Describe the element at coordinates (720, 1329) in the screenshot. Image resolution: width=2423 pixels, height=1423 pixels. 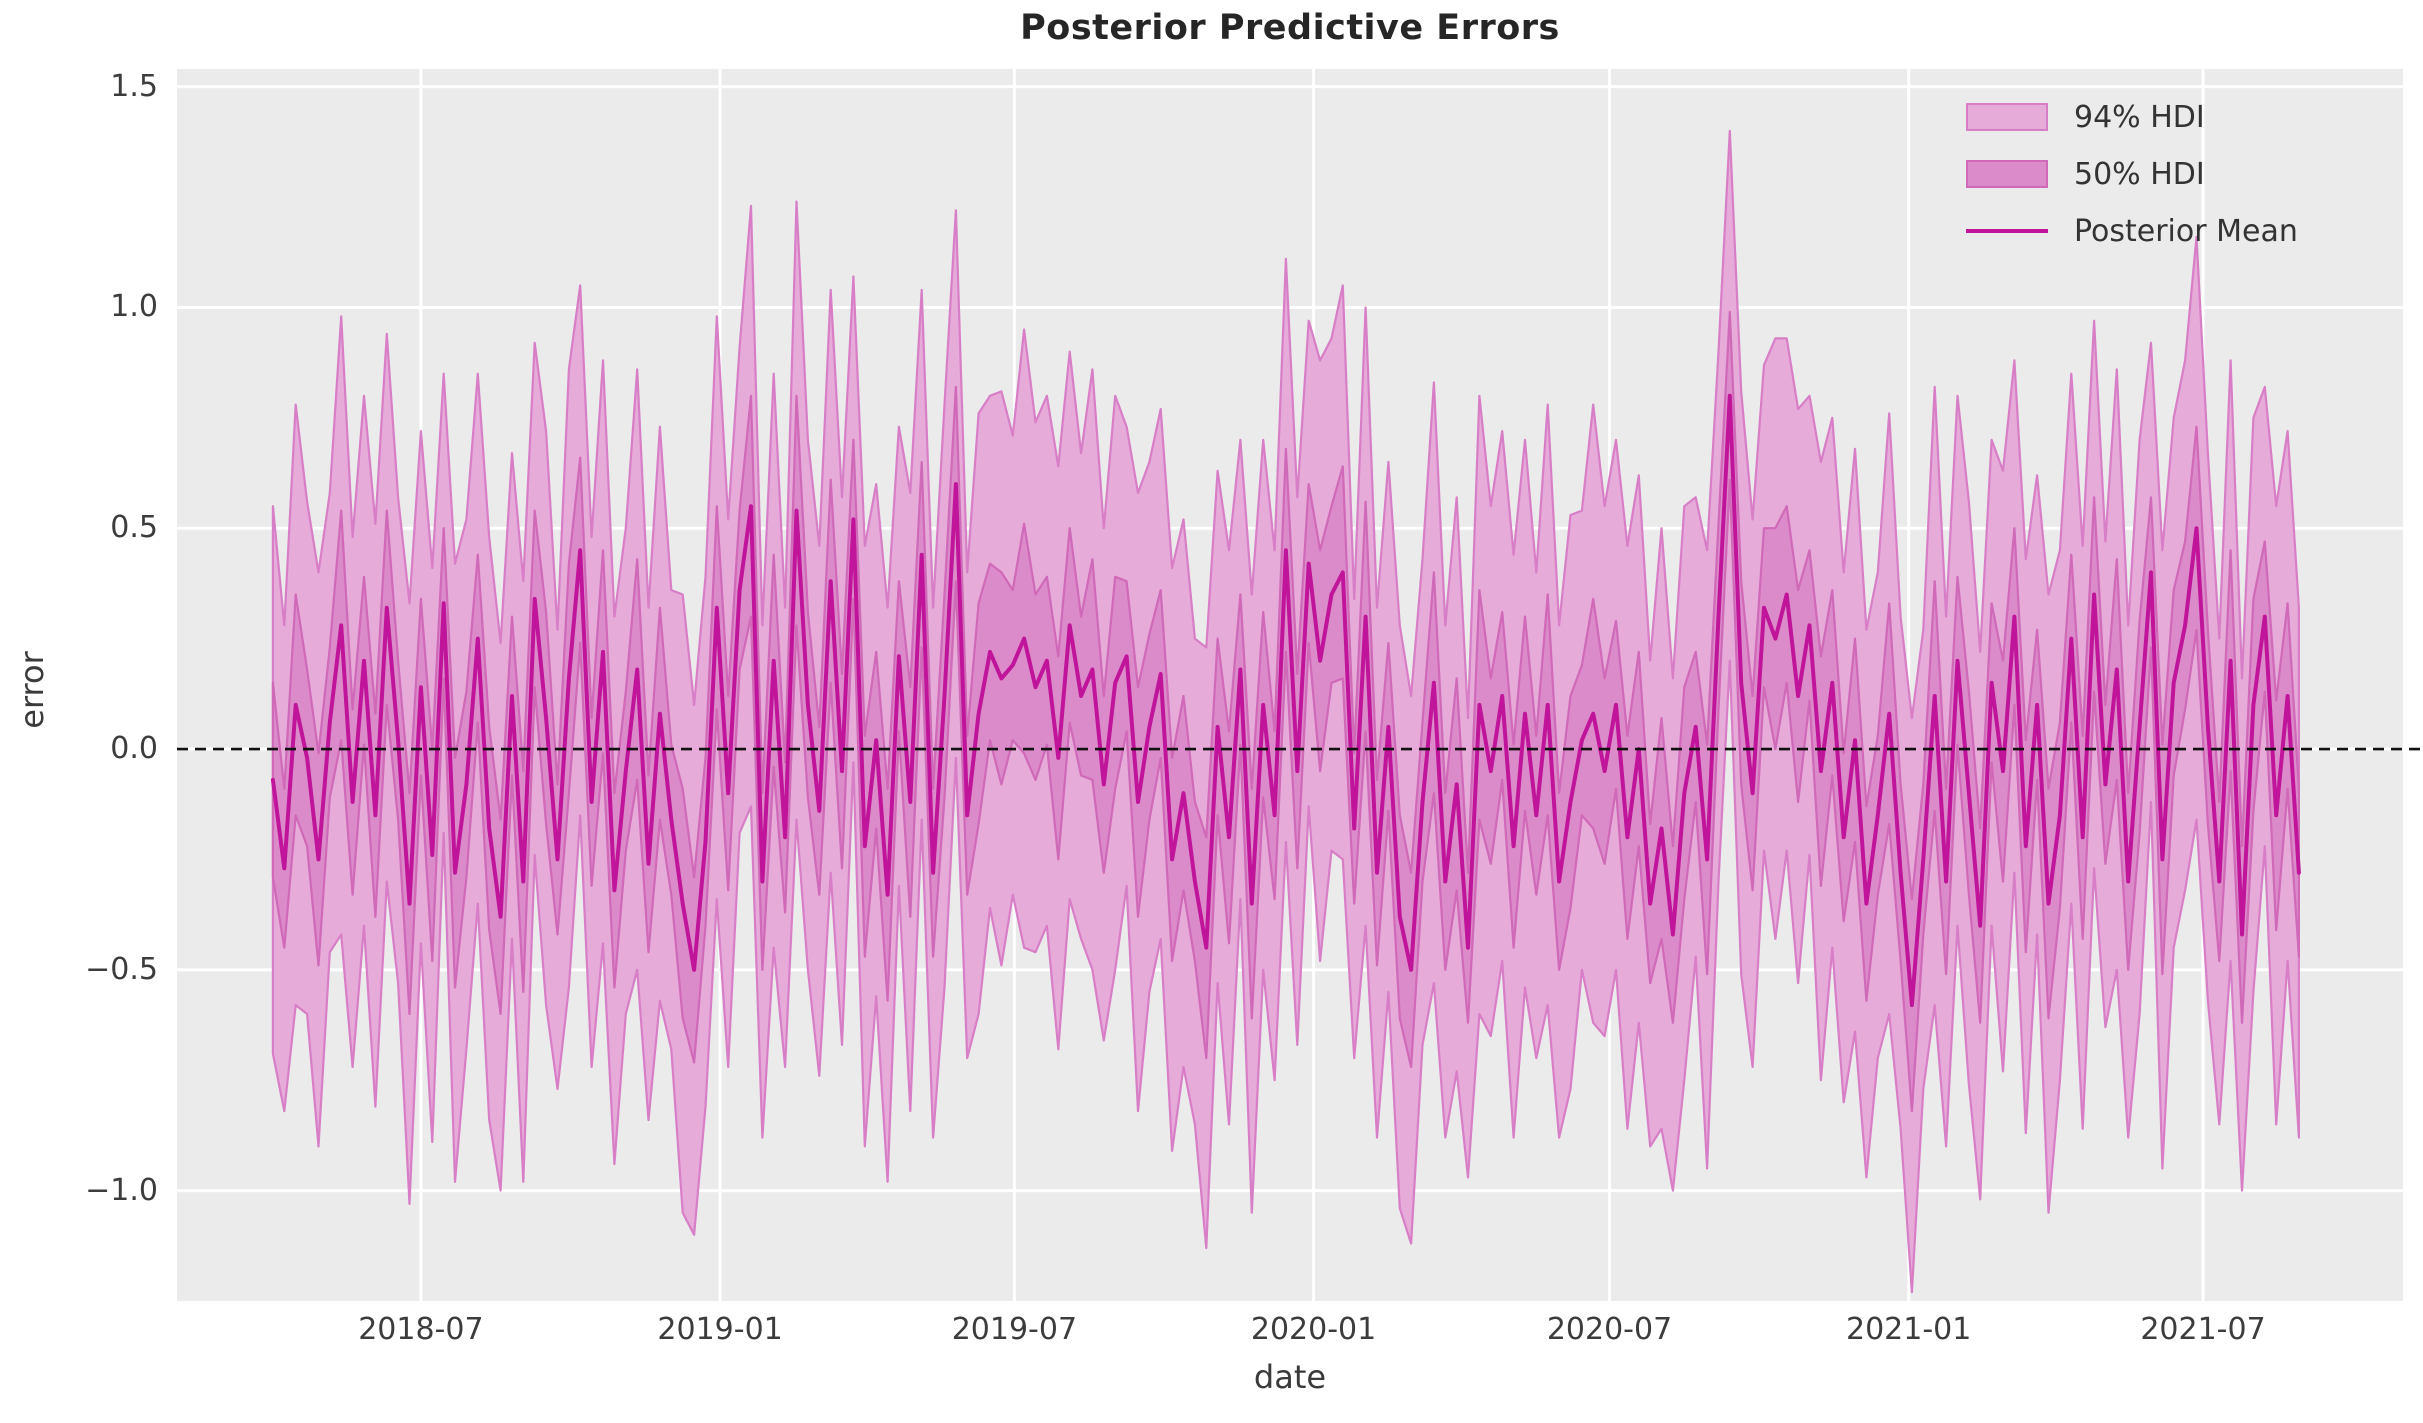
I see `x-tick-label: 2019-01` at that location.